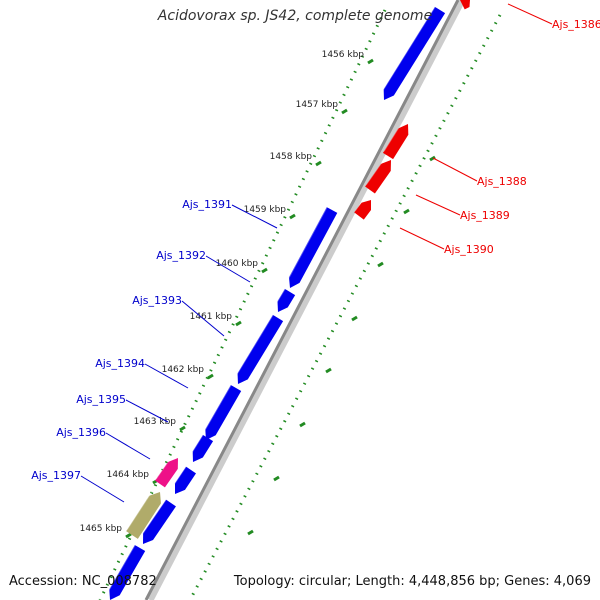 The width and height of the screenshot is (600, 600). I want to click on kbp-label: 1462 kbp, so click(183, 370).